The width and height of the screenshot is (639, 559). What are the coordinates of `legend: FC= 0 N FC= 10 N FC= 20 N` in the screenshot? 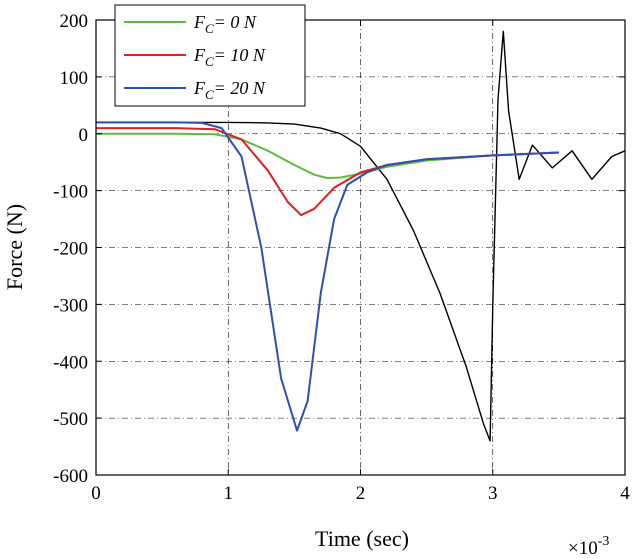 It's located at (210, 55).